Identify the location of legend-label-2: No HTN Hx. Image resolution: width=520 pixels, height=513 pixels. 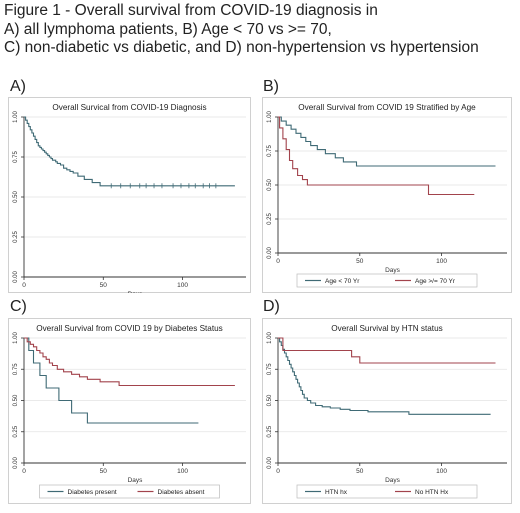
(432, 492).